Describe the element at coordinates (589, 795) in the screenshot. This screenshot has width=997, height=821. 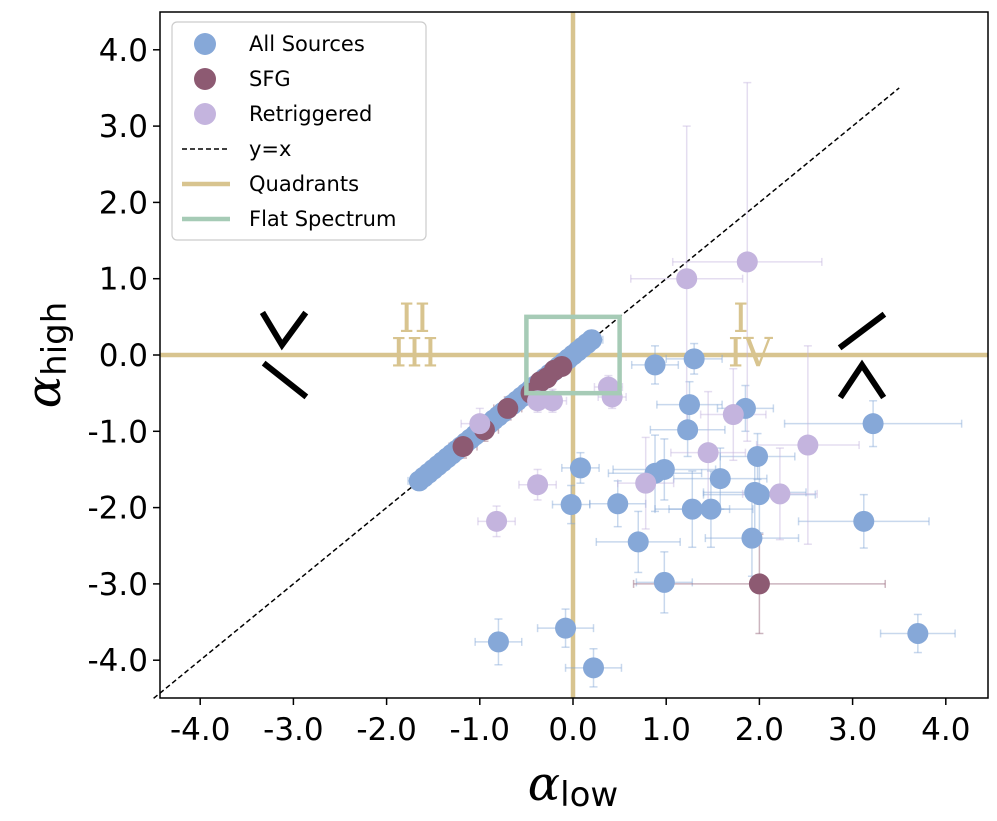
I see `x-axis-subscript: low` at that location.